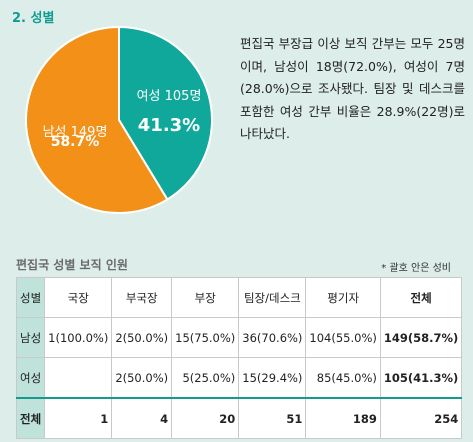  Describe the element at coordinates (142, 297) in the screenshot. I see `header-deputy-director: 부국장` at that location.